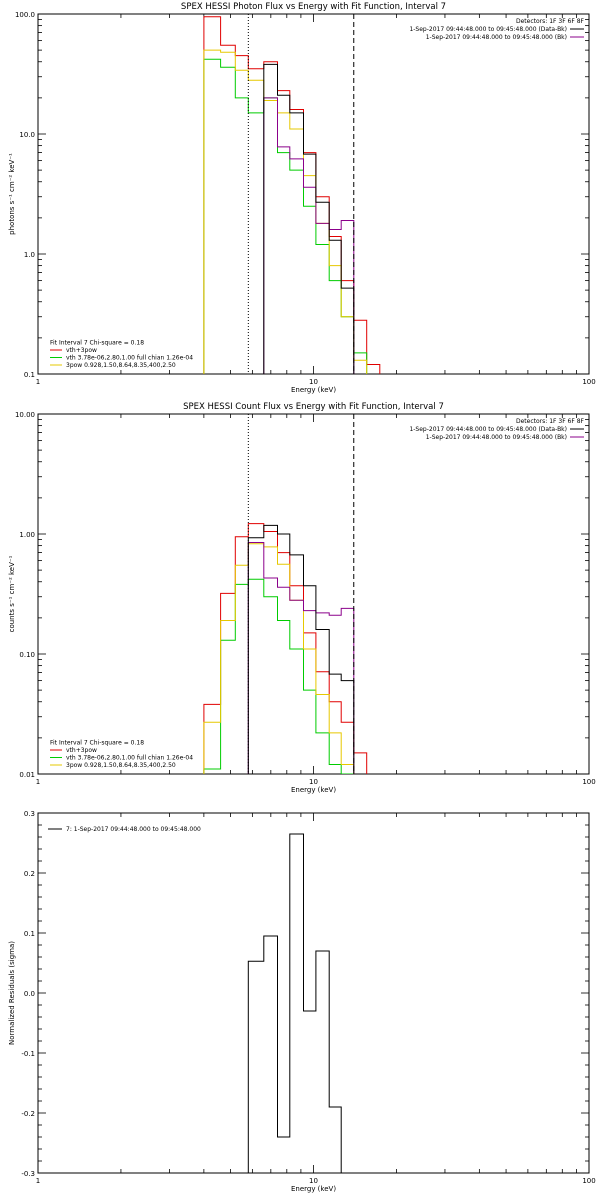 This screenshot has width=600, height=1200. What do you see at coordinates (29, 874) in the screenshot?
I see `y-tick-label: 0.2` at bounding box center [29, 874].